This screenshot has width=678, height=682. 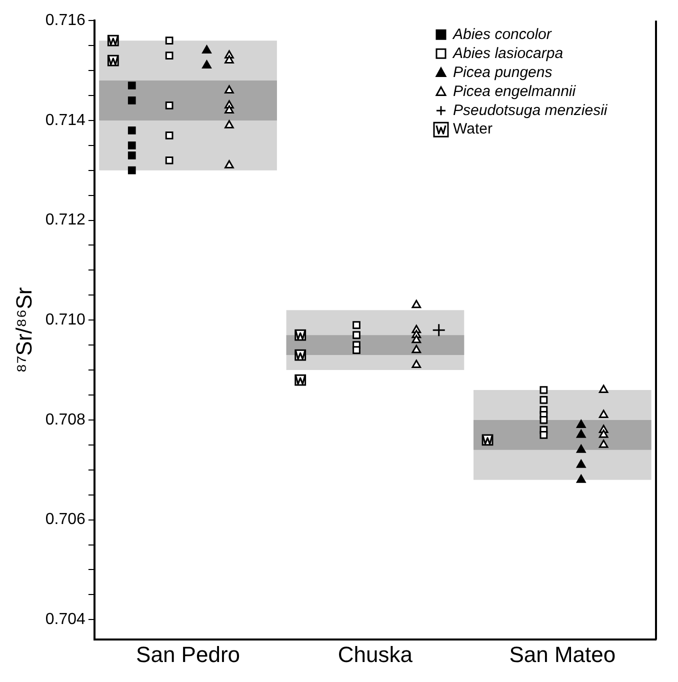 I want to click on legend-label: Picea pungens, so click(x=503, y=72).